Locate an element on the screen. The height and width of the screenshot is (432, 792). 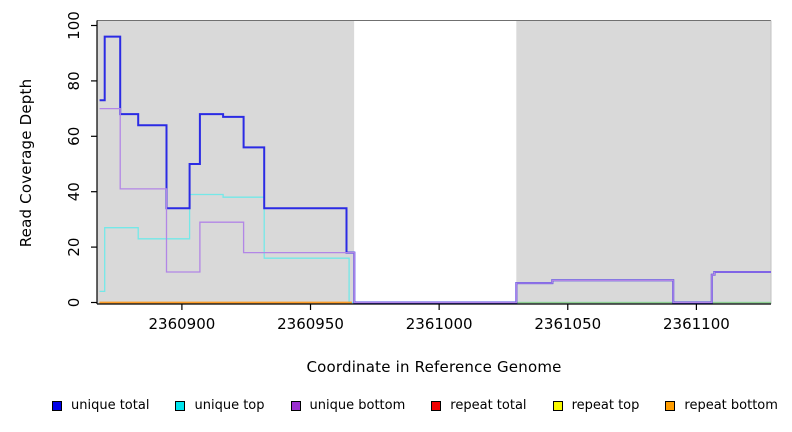
legend-swatch-unique-top is located at coordinates (180, 405).